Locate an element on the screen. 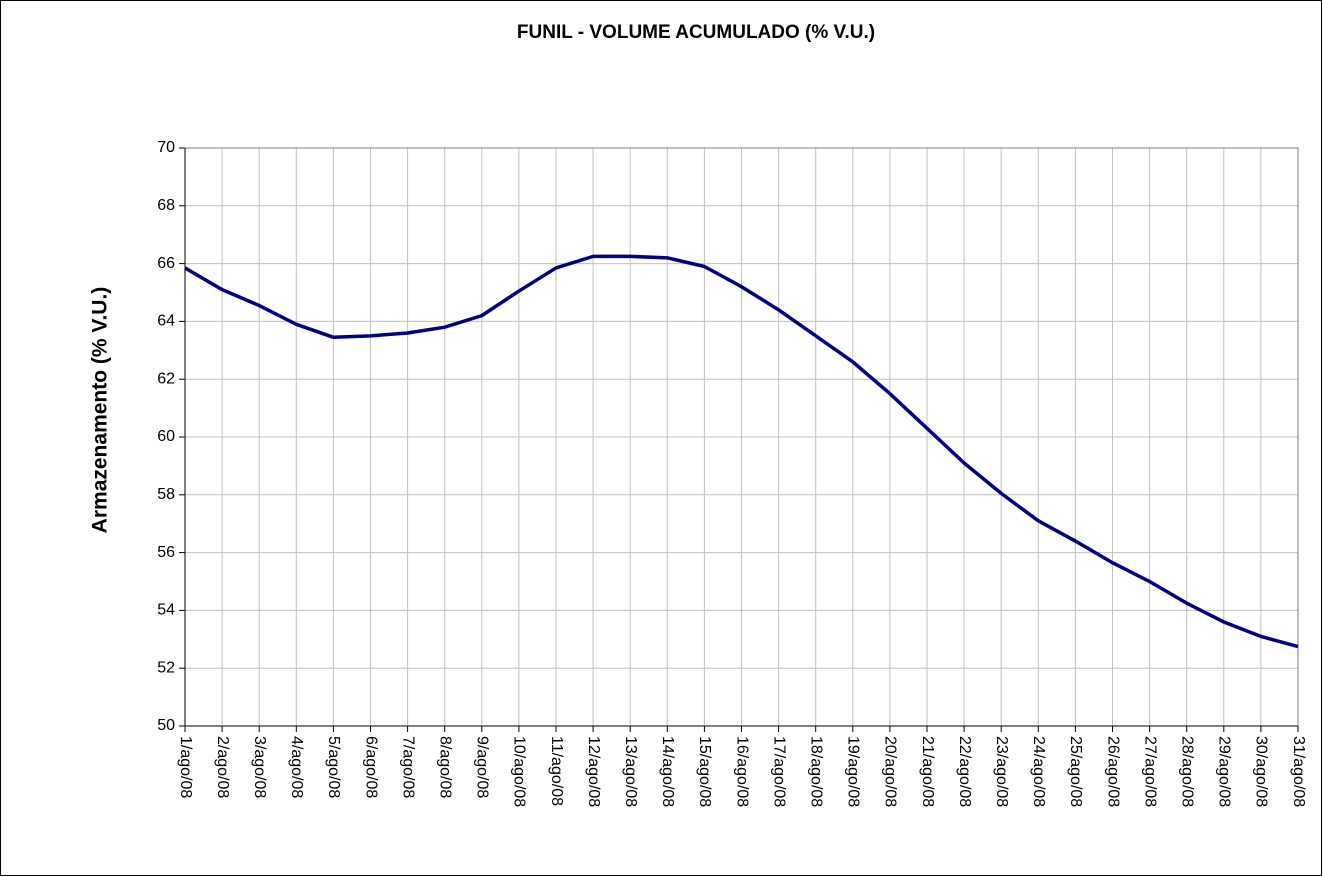 The width and height of the screenshot is (1323, 876). chart-title: FUNIL - VOLUME ACUMULADO (% V.U.) is located at coordinates (696, 32).